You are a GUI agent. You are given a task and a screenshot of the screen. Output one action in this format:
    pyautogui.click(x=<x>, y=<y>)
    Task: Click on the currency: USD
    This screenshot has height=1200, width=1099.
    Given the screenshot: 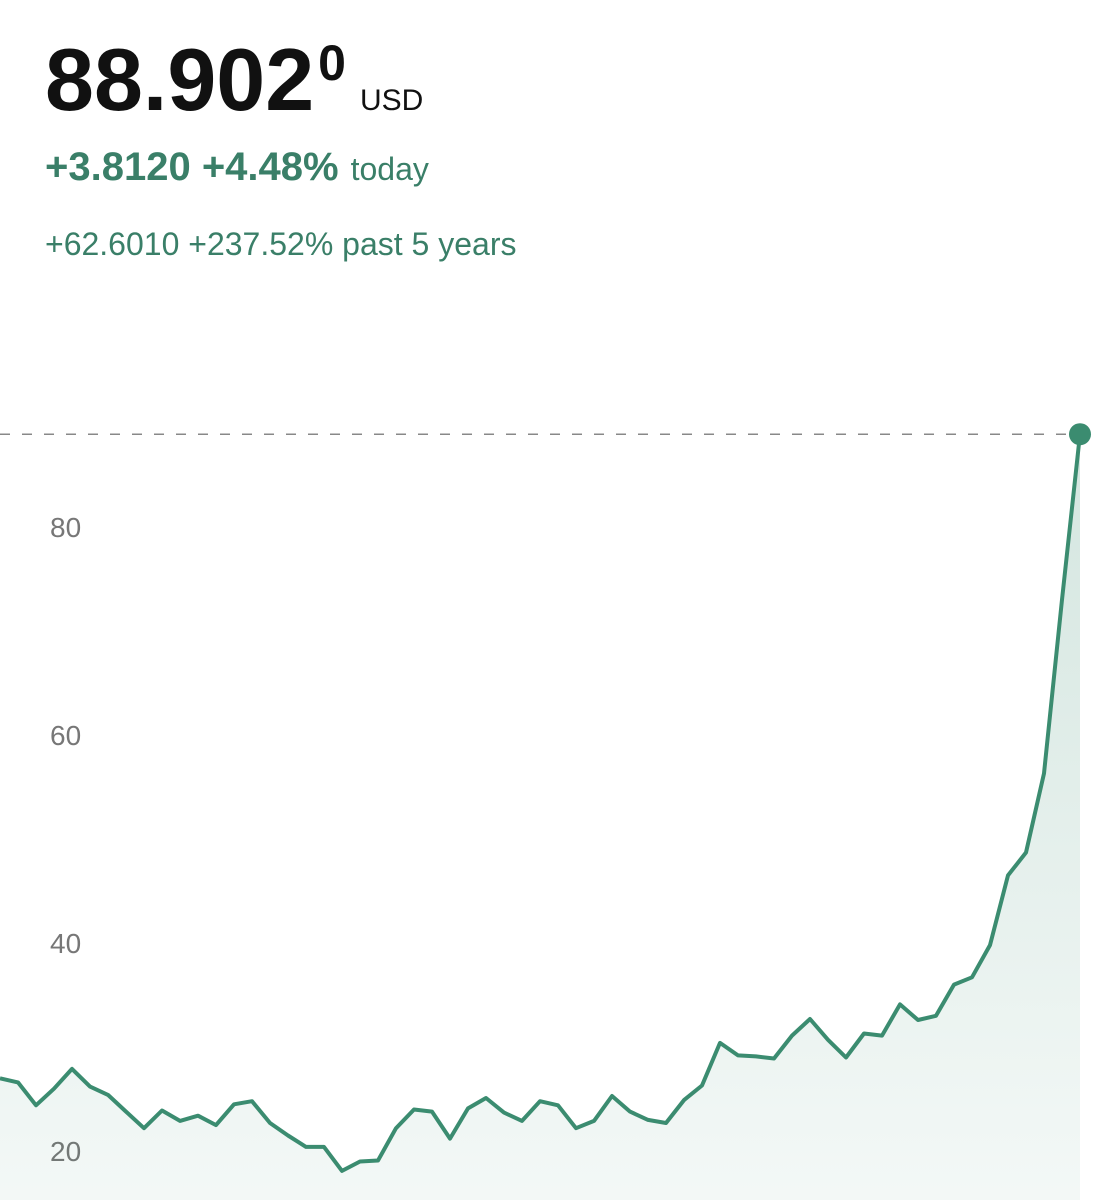 What is the action you would take?
    pyautogui.click(x=391, y=100)
    